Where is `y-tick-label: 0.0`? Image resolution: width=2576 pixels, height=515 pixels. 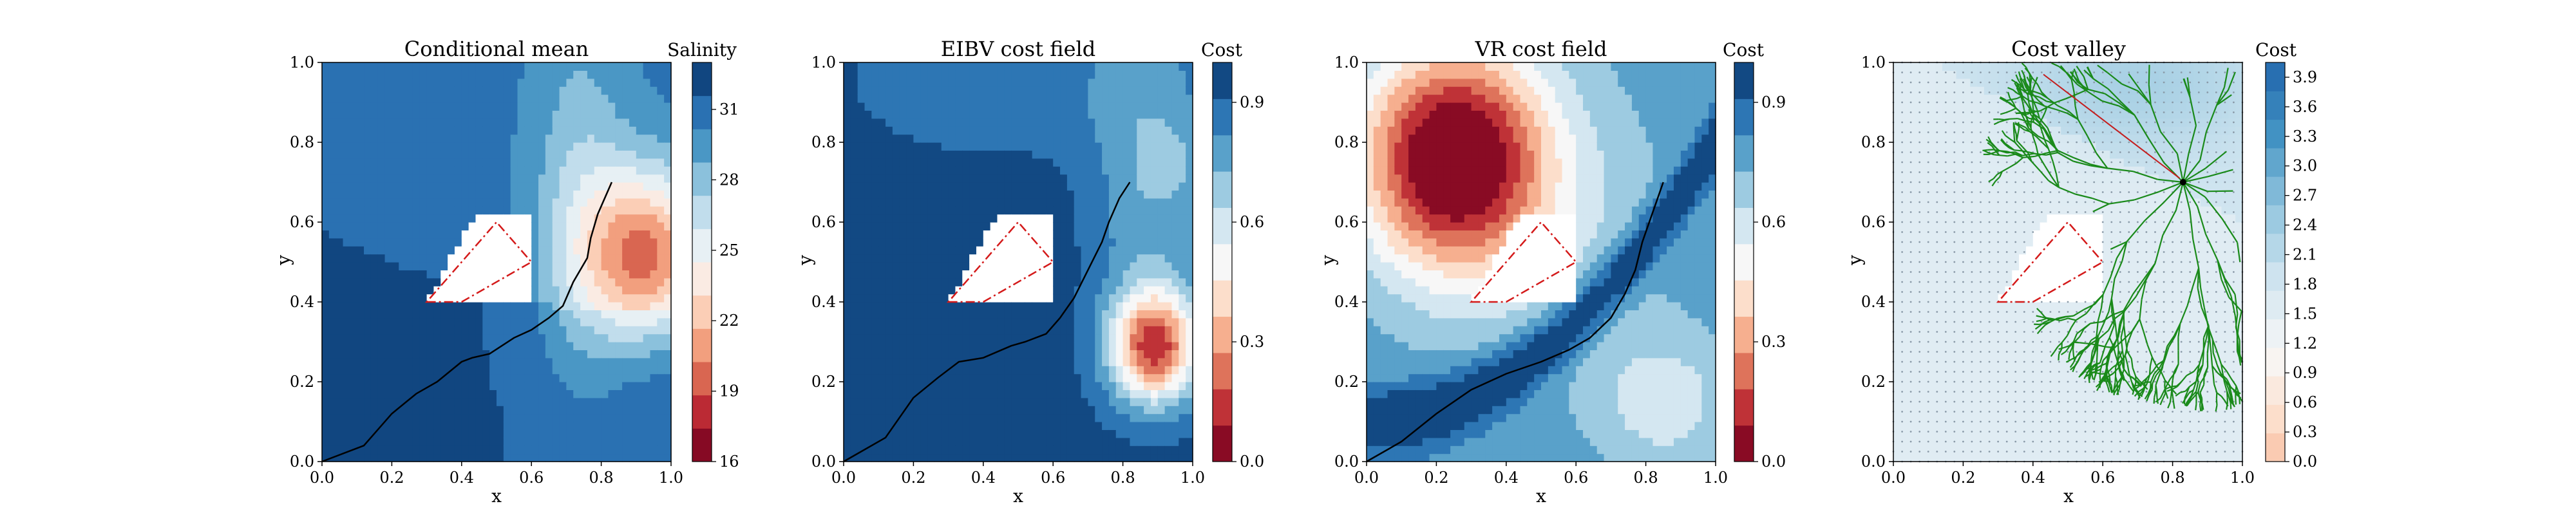 y-tick-label: 0.0 is located at coordinates (302, 462).